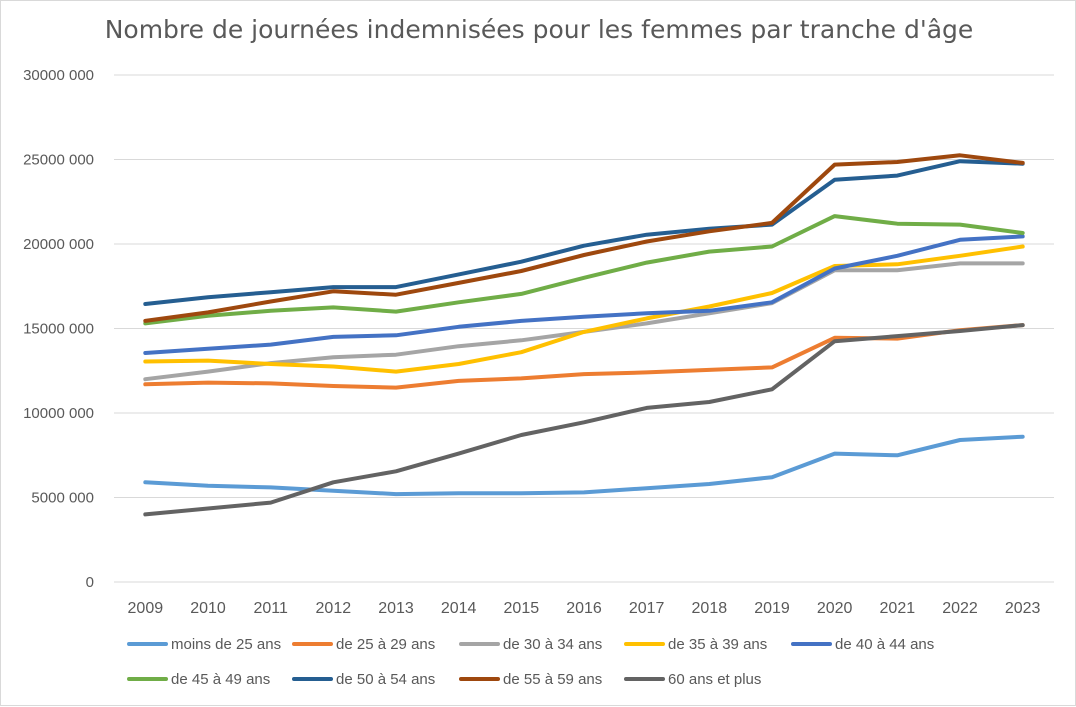 This screenshot has height=707, width=1076. Describe the element at coordinates (396, 608) in the screenshot. I see `x-tick-label: 2013` at that location.